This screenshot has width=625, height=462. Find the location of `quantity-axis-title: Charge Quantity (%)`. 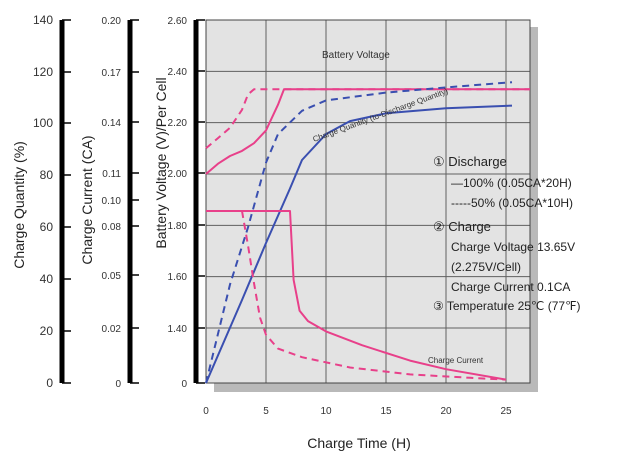

quantity-axis-title: Charge Quantity (%) is located at coordinates (19, 205).